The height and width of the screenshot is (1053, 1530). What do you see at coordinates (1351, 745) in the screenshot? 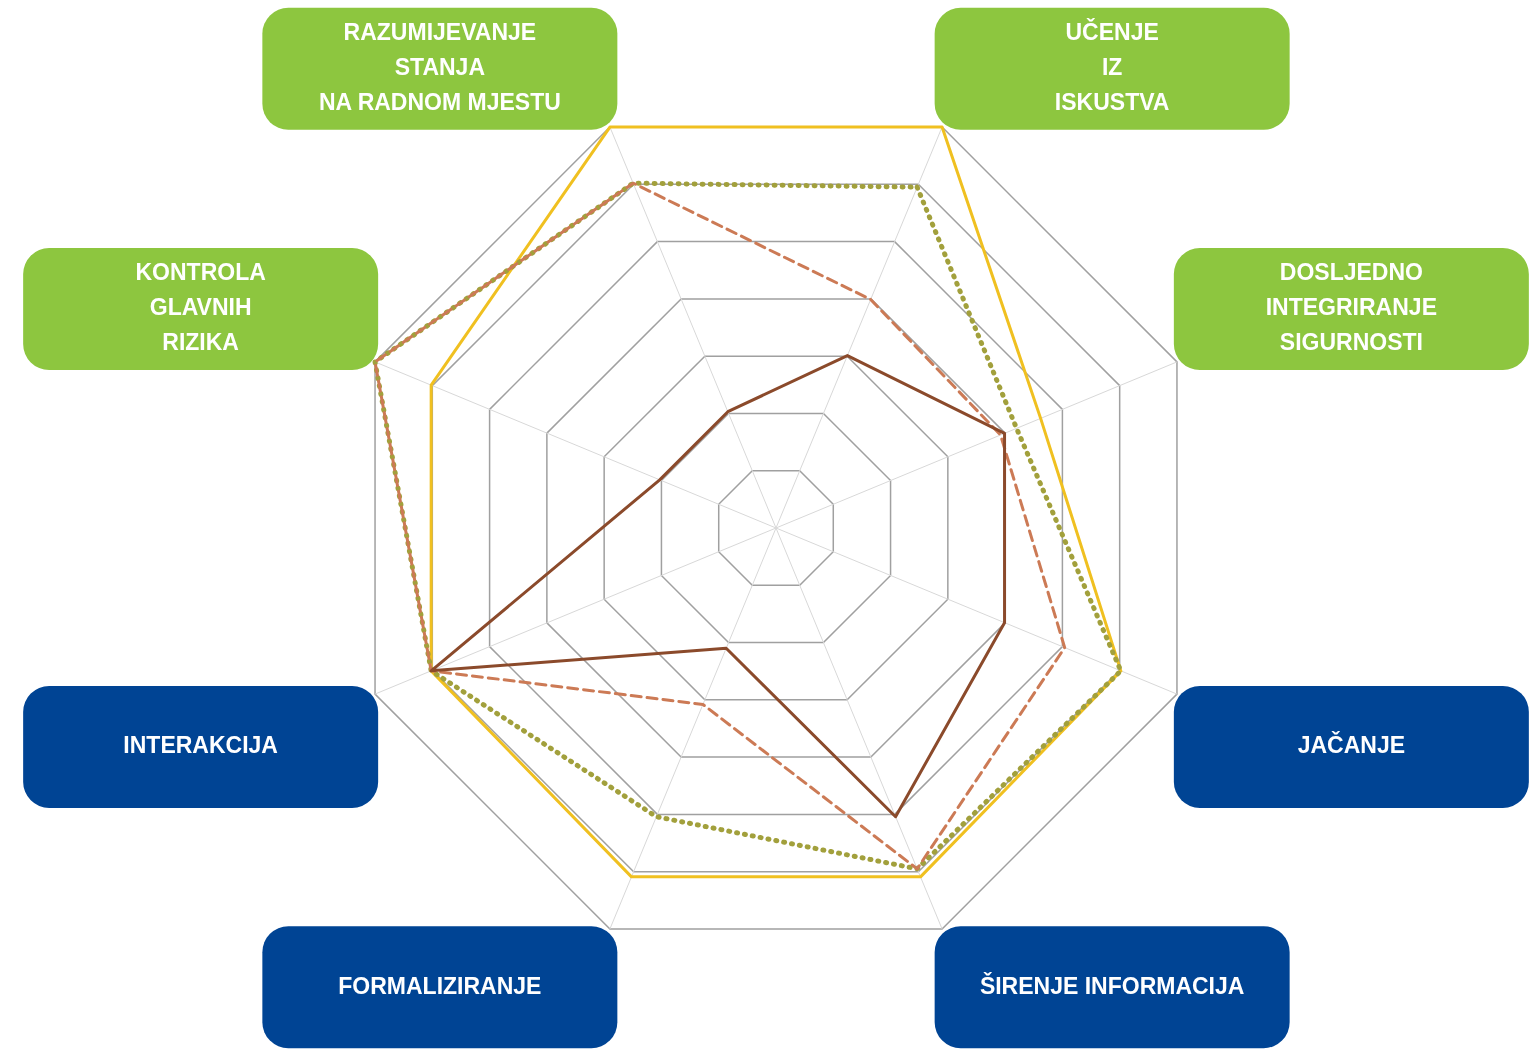
I see `spoke-label: JAČANJE` at bounding box center [1351, 745].